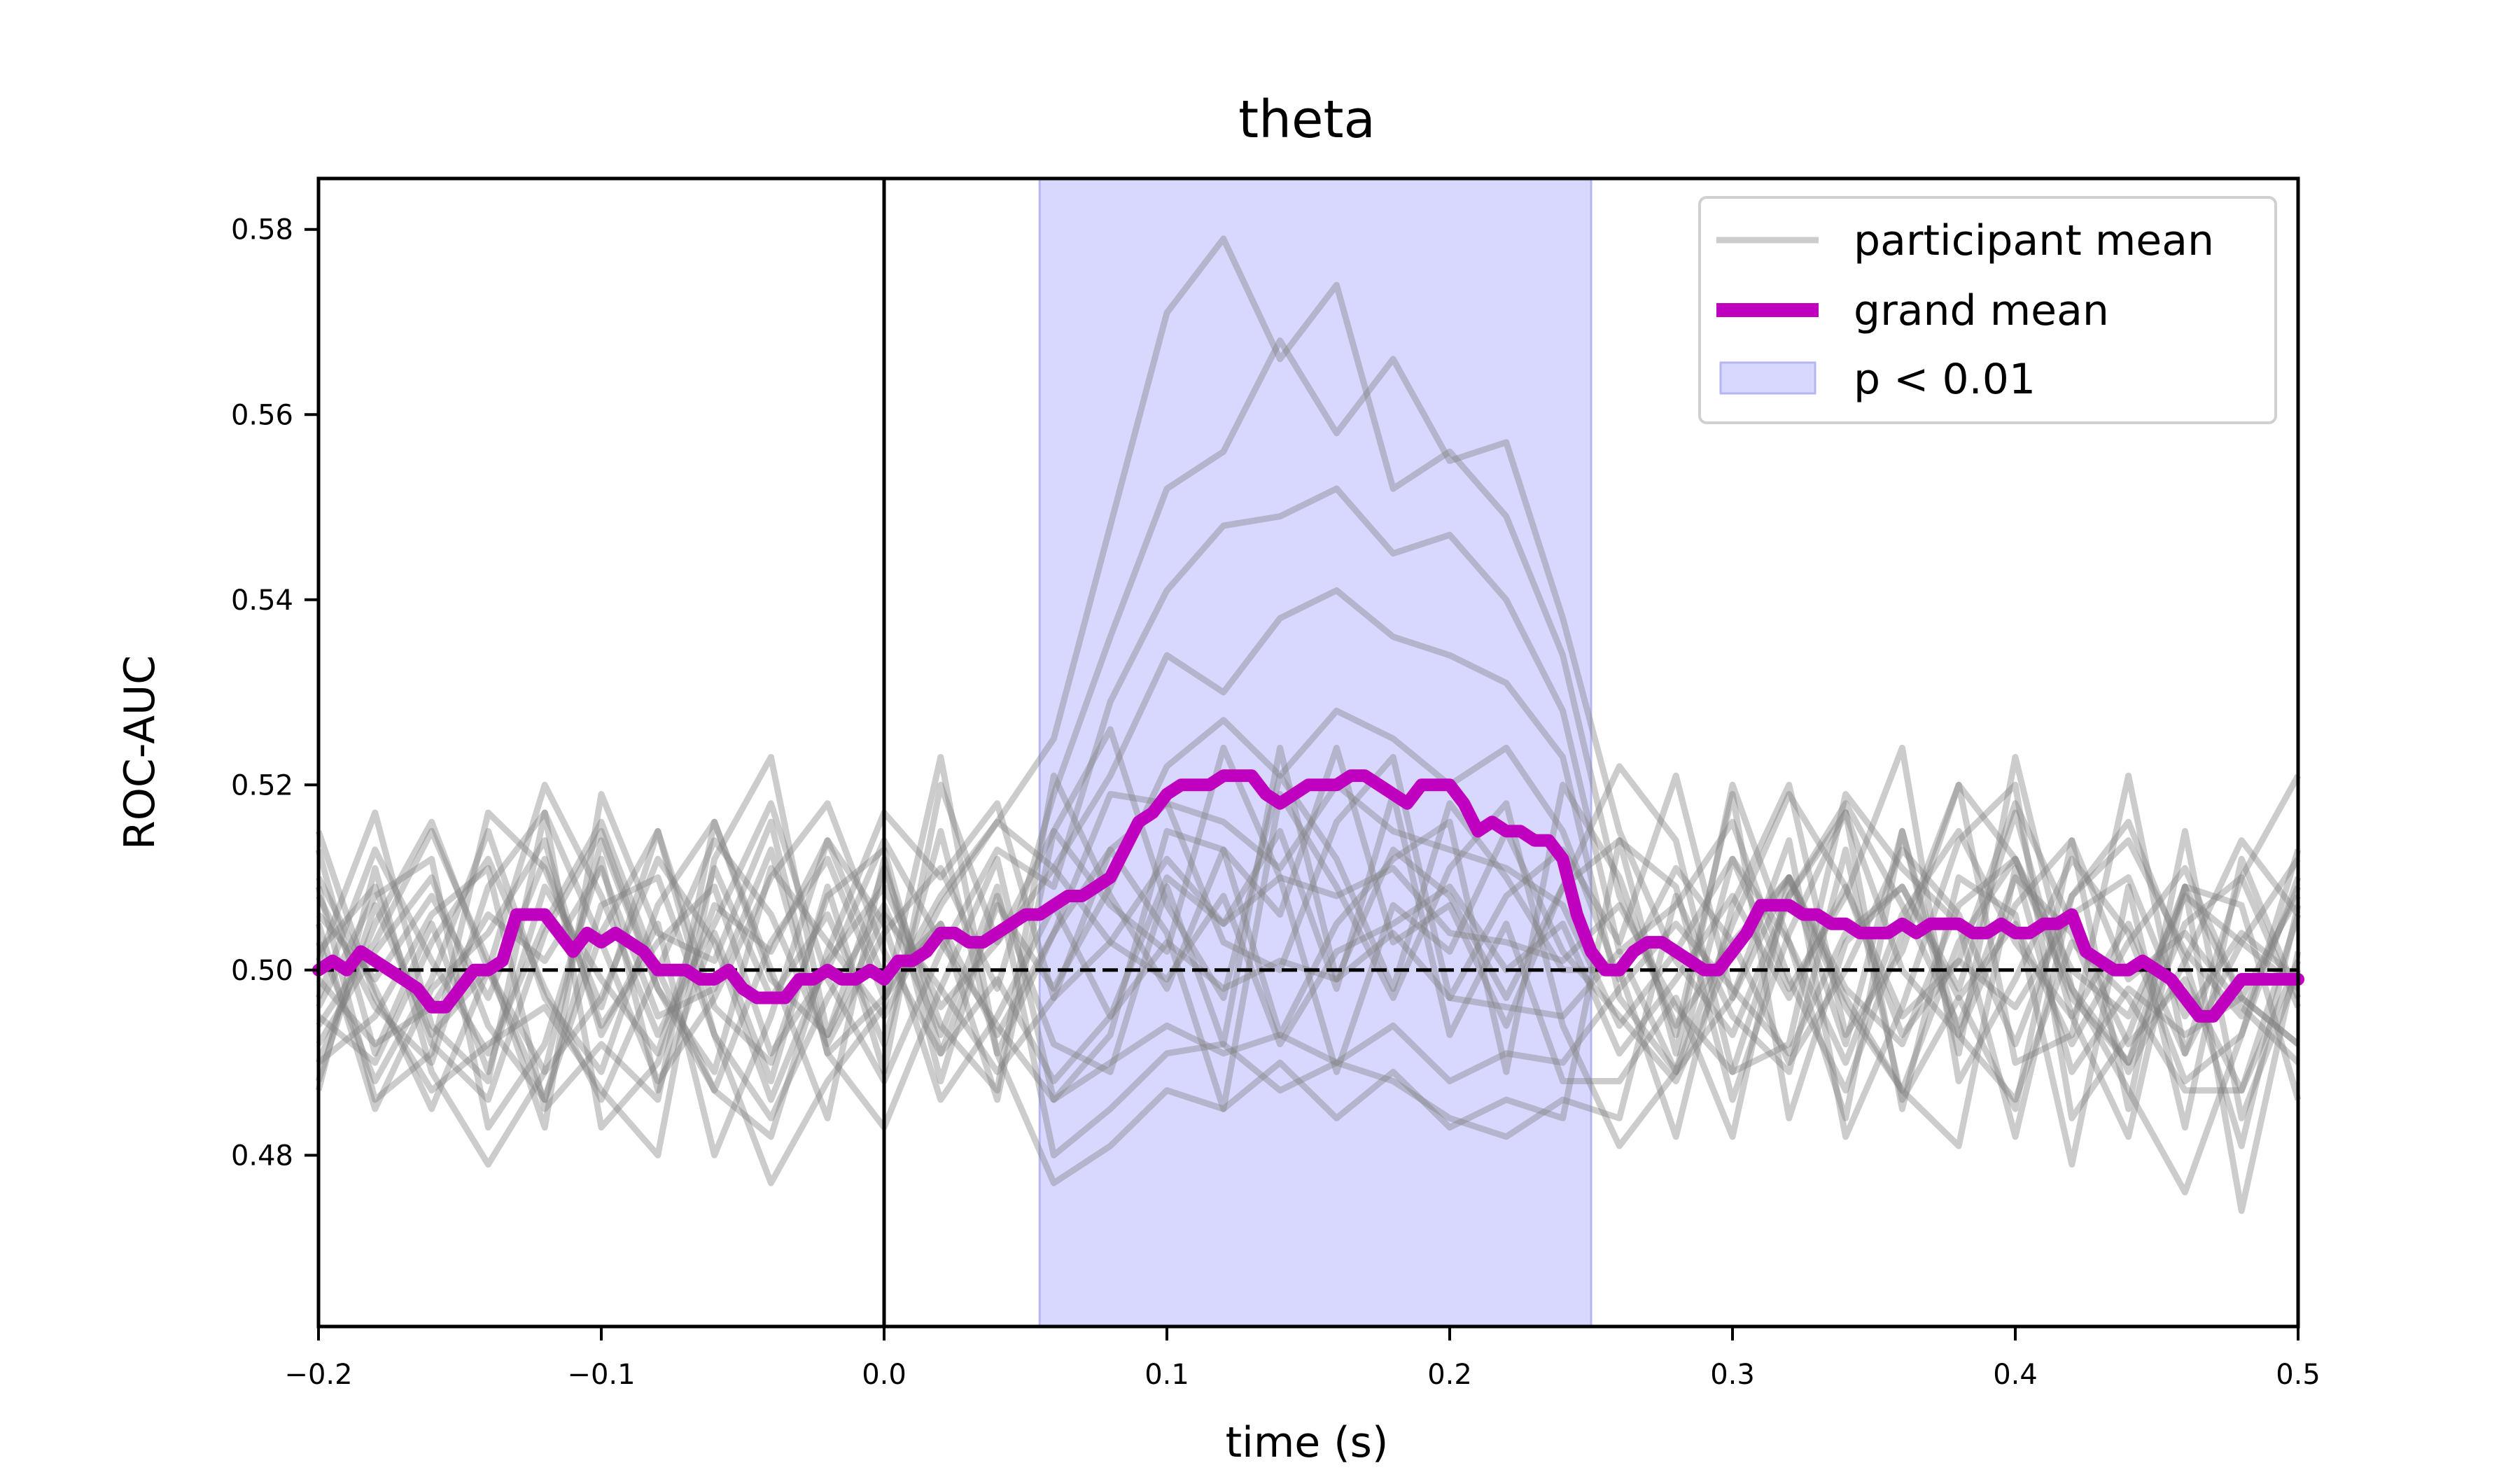 The height and width of the screenshot is (1470, 2520). I want to click on legend-participant-label: participant mean, so click(2034, 240).